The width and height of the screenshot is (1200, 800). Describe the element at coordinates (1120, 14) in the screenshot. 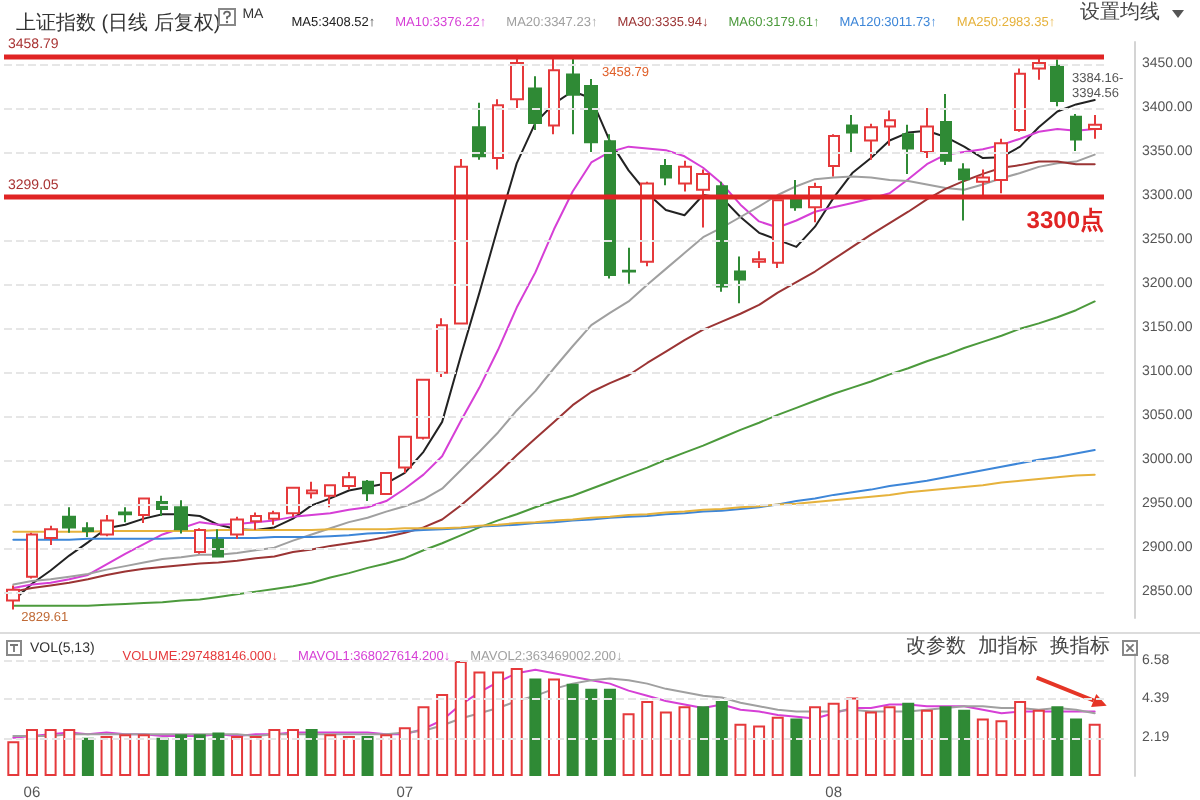

I see `text: 设置均线` at that location.